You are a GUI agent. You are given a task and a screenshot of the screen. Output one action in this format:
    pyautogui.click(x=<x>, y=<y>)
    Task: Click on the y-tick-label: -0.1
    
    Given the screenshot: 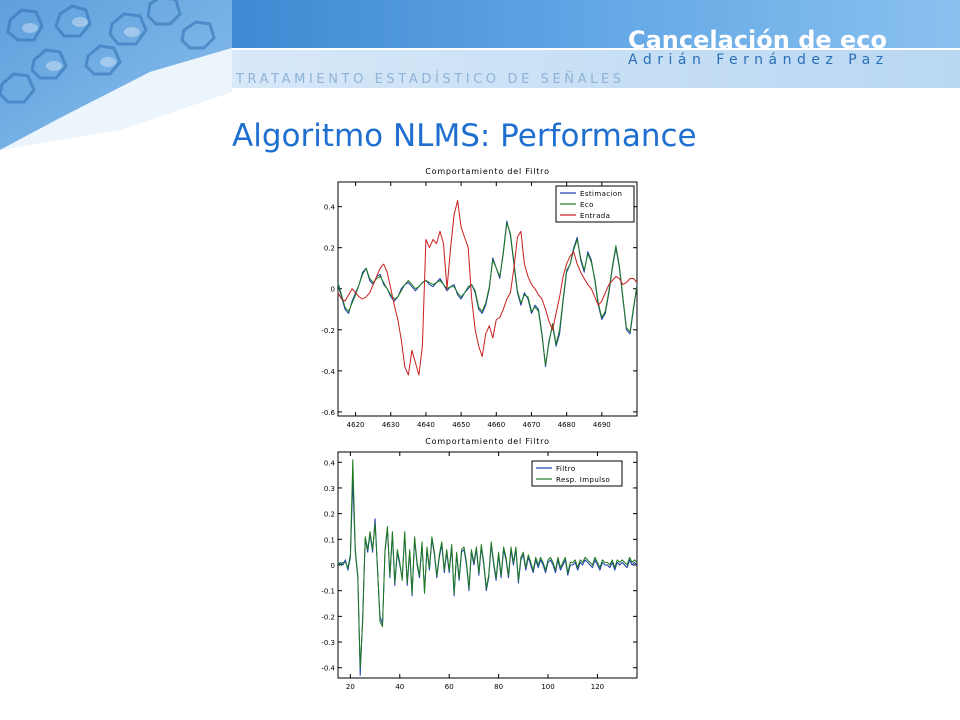 What is the action you would take?
    pyautogui.click(x=328, y=592)
    